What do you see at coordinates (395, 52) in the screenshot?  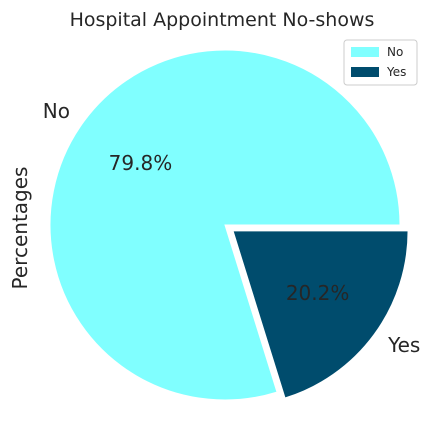 I see `legend-label-no: No` at bounding box center [395, 52].